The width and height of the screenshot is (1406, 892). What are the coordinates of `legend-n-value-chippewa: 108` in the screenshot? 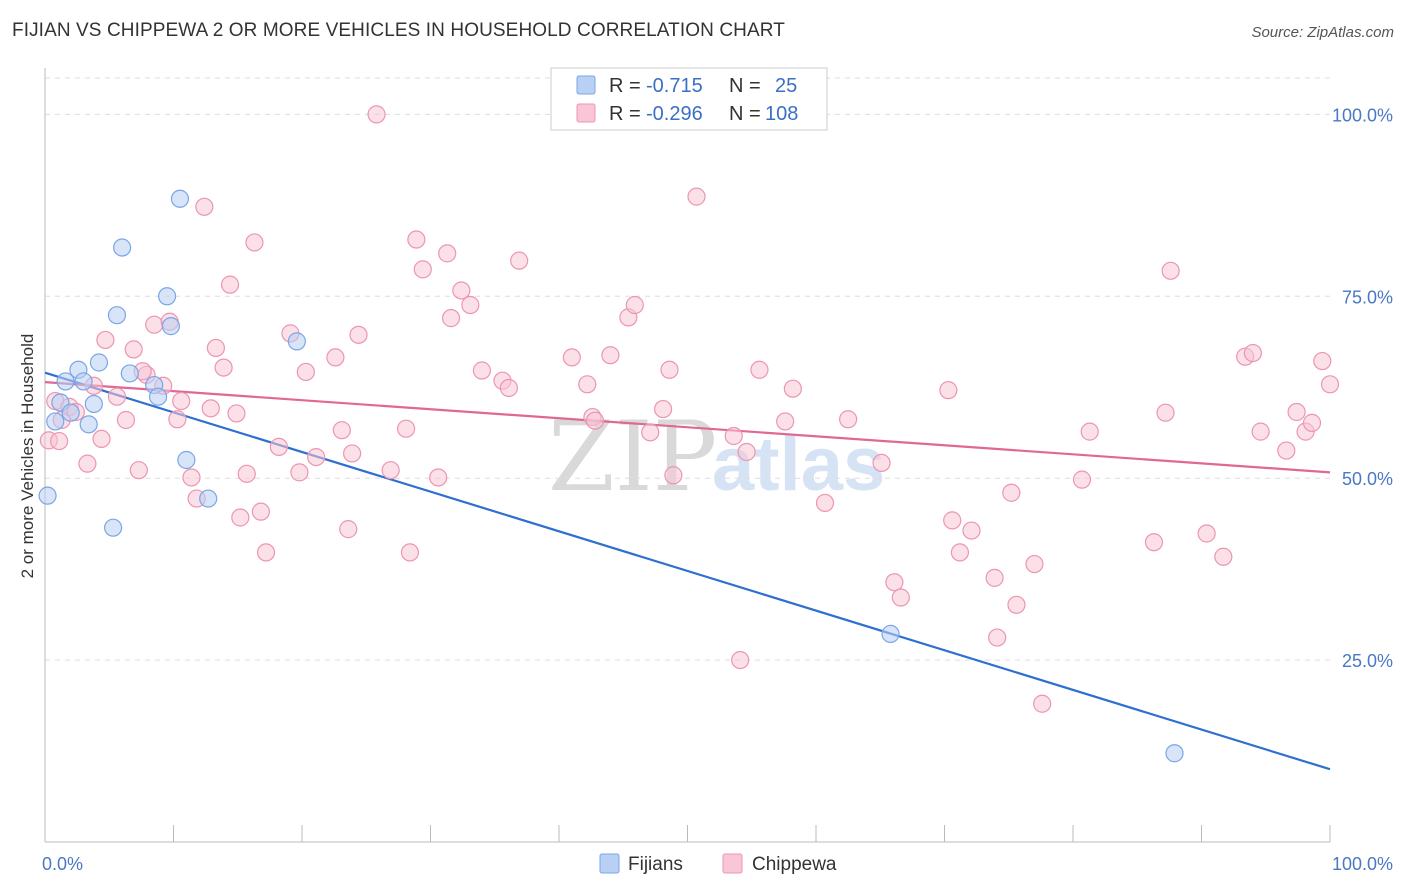 It's located at (781, 114).